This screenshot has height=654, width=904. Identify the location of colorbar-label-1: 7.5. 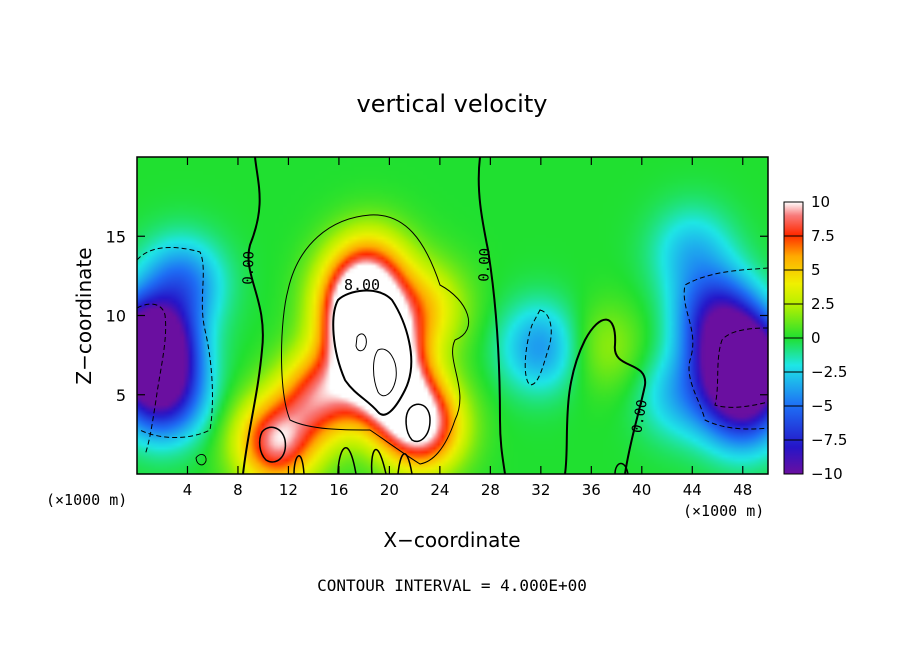
(823, 236).